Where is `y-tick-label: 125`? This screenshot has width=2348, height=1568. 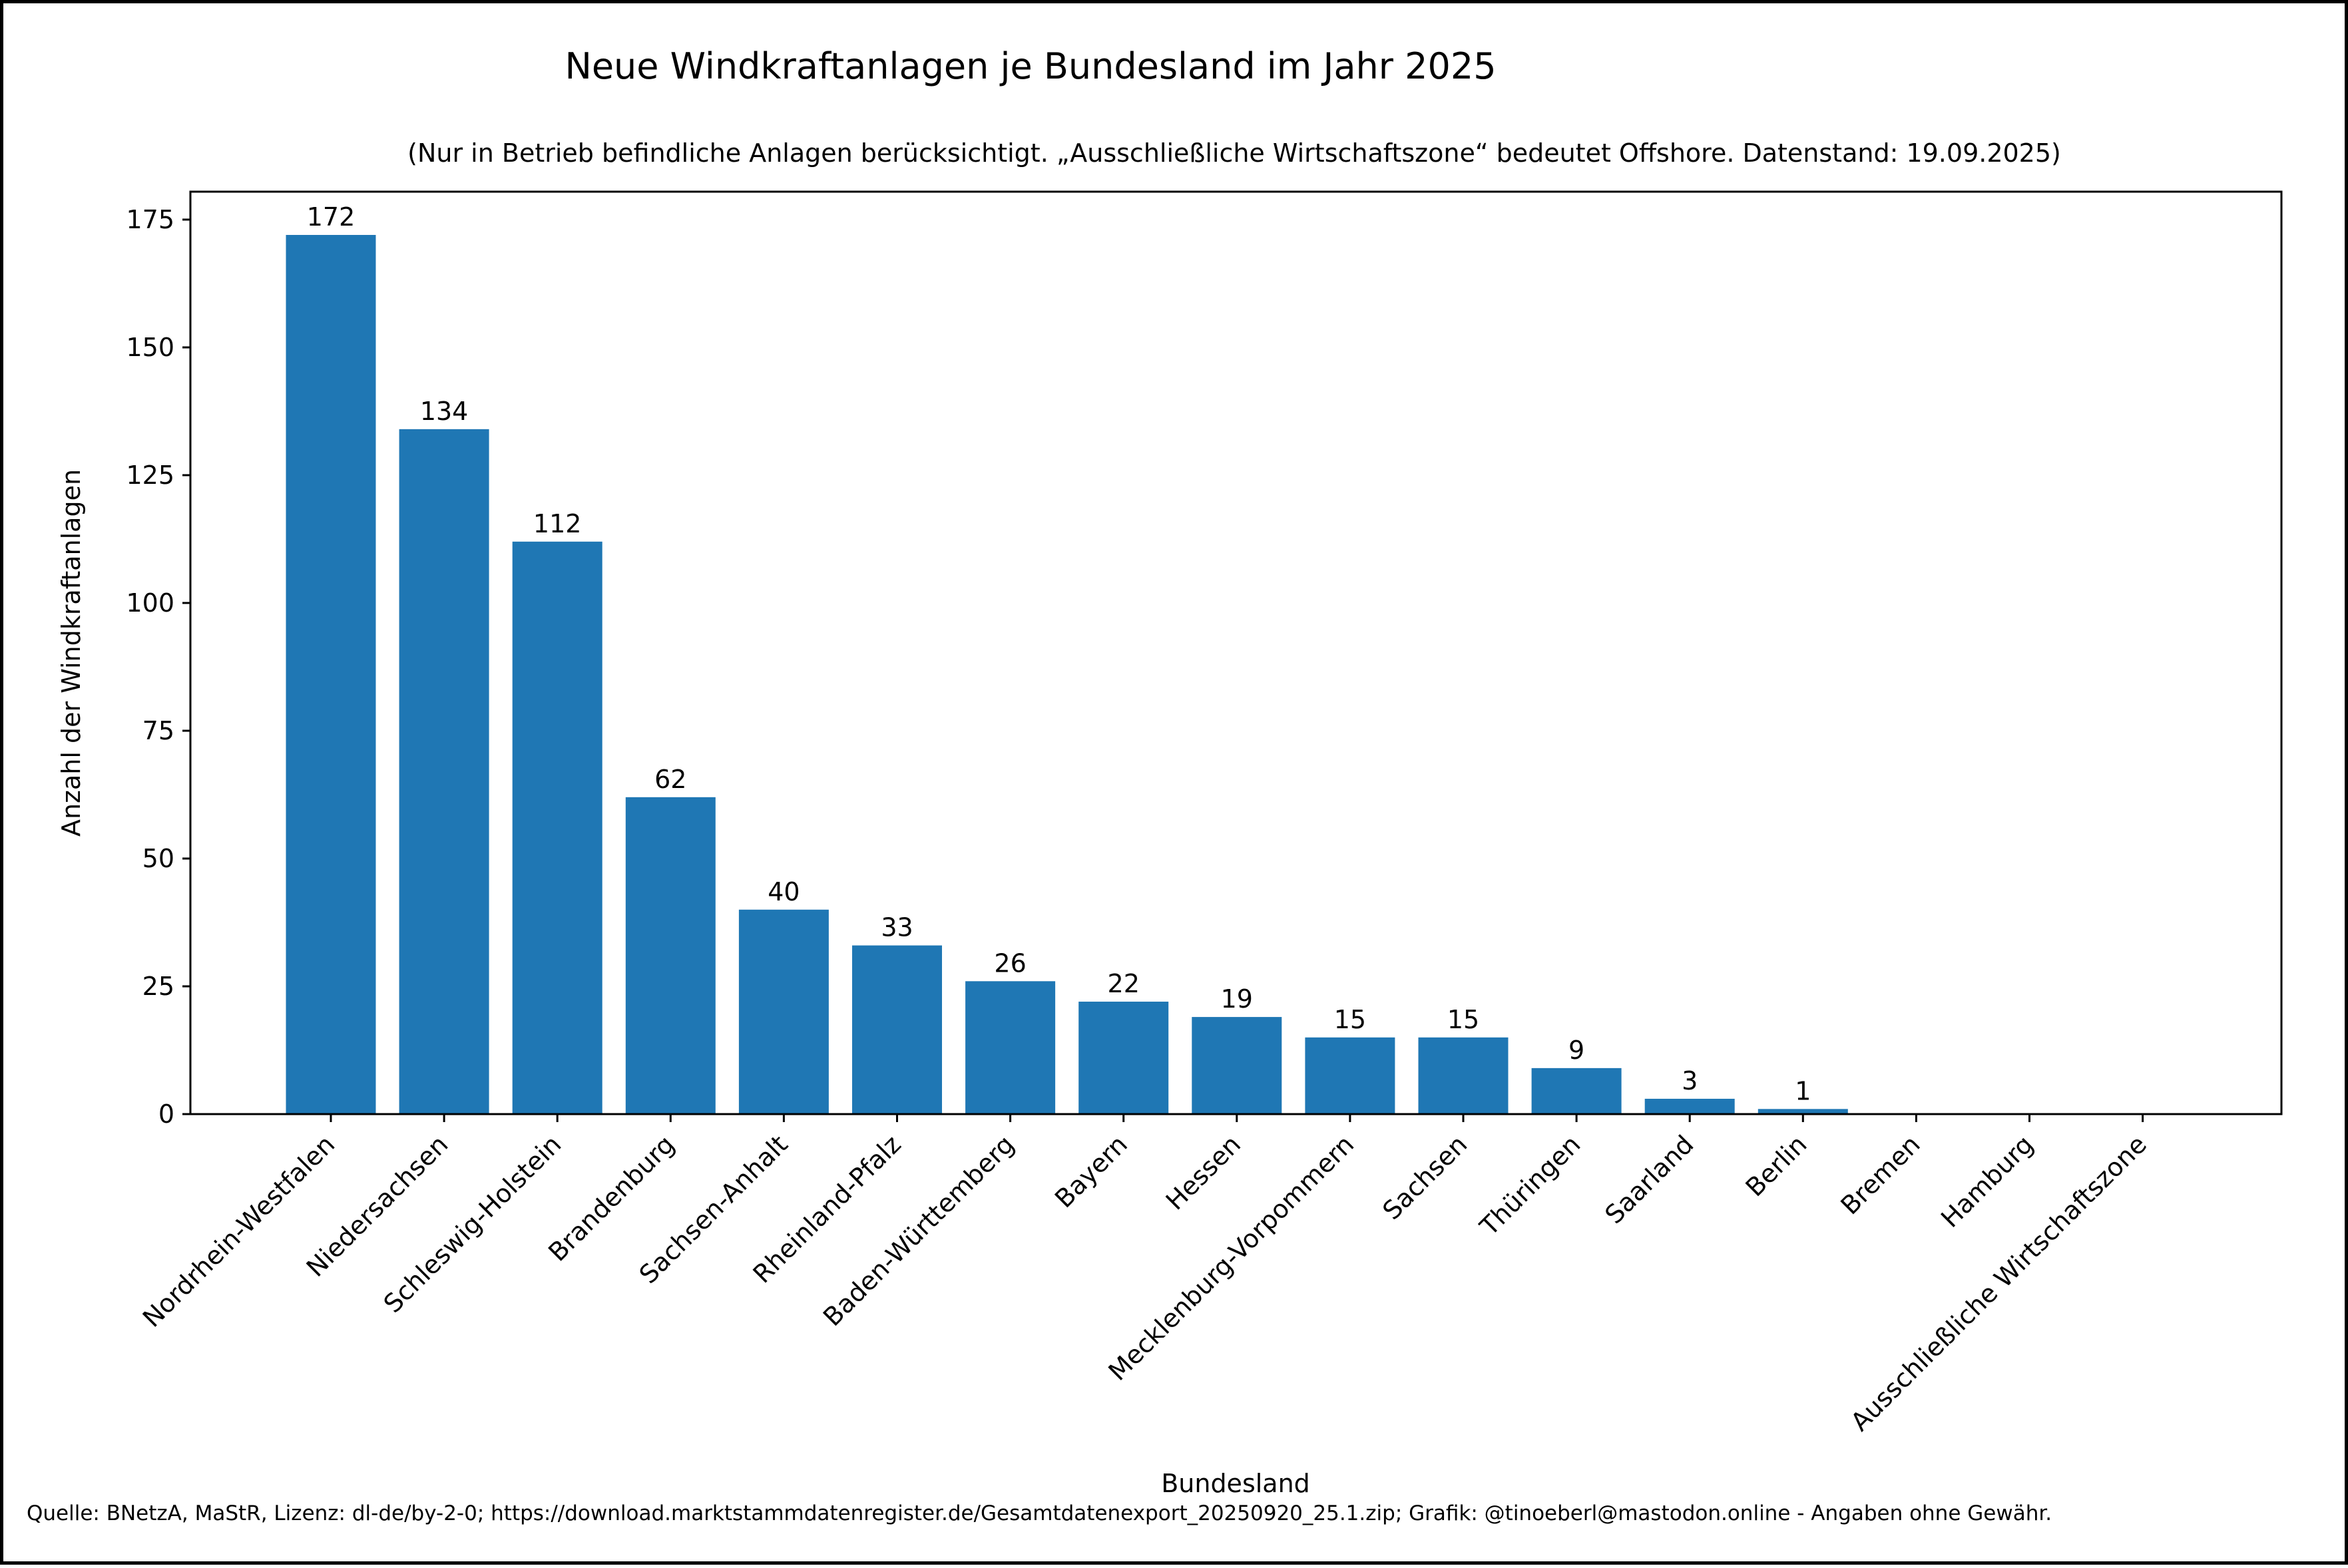
y-tick-label: 125 is located at coordinates (150, 475).